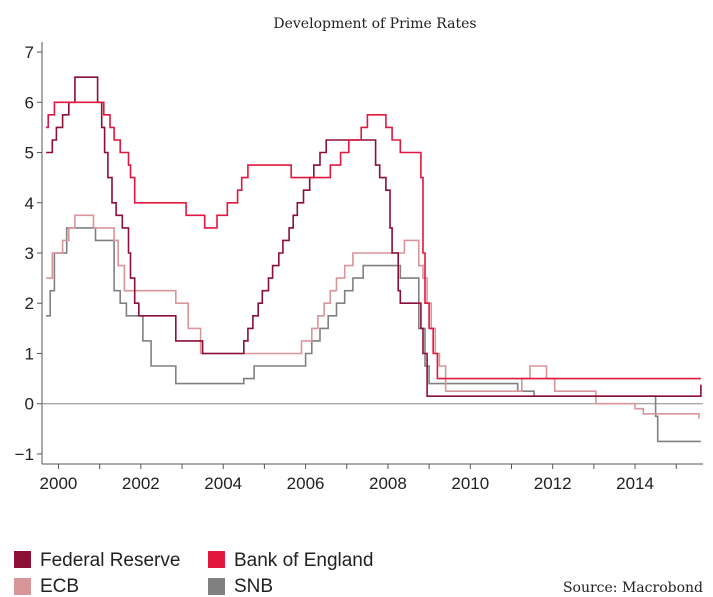  I want to click on x-tick-label: 2000, so click(59, 483).